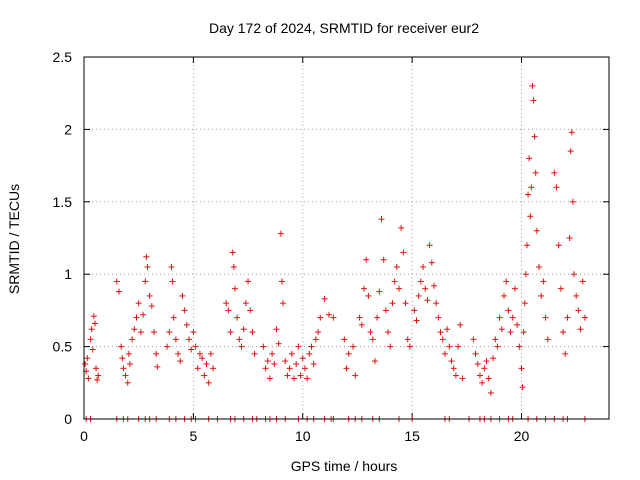 This screenshot has width=640, height=480. What do you see at coordinates (63, 57) in the screenshot?
I see `y-tick-label: 2.5` at bounding box center [63, 57].